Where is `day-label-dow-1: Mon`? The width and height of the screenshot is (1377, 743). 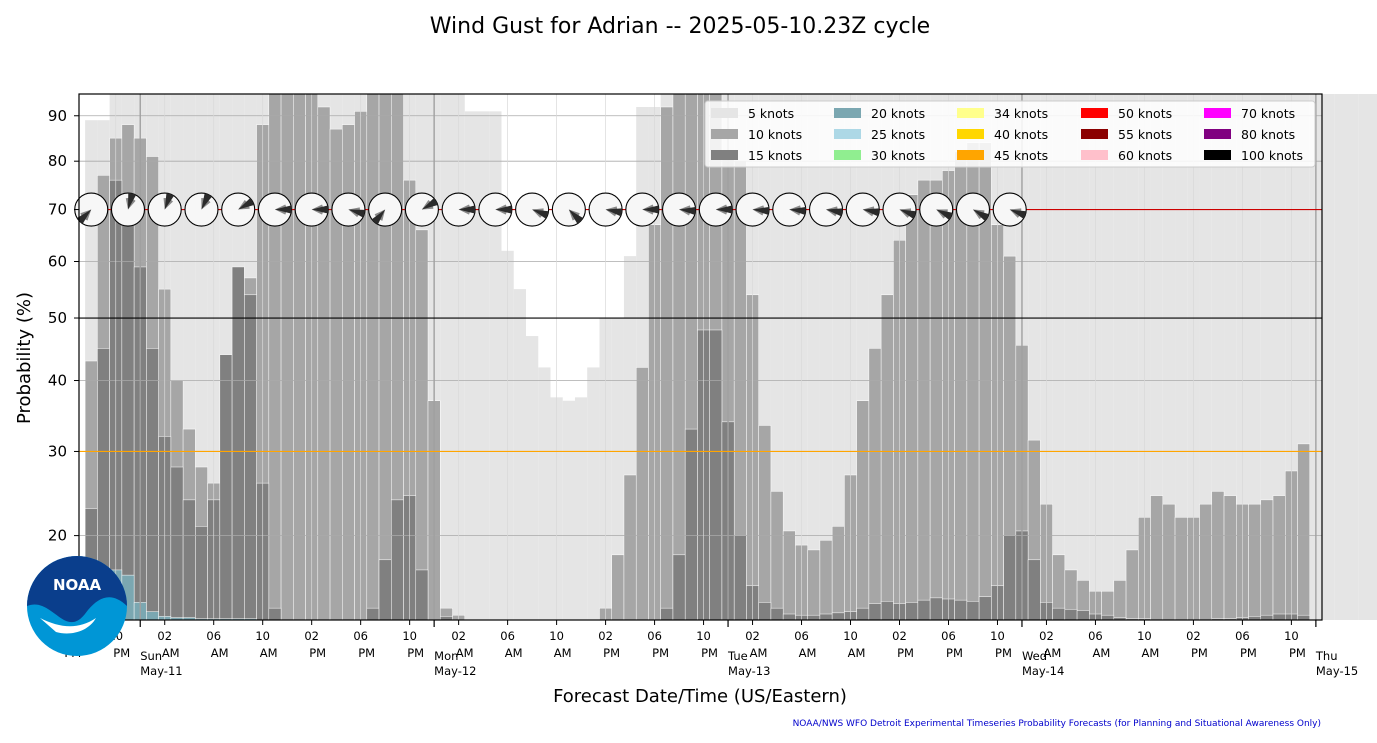 day-label-dow-1: Mon is located at coordinates (446, 656).